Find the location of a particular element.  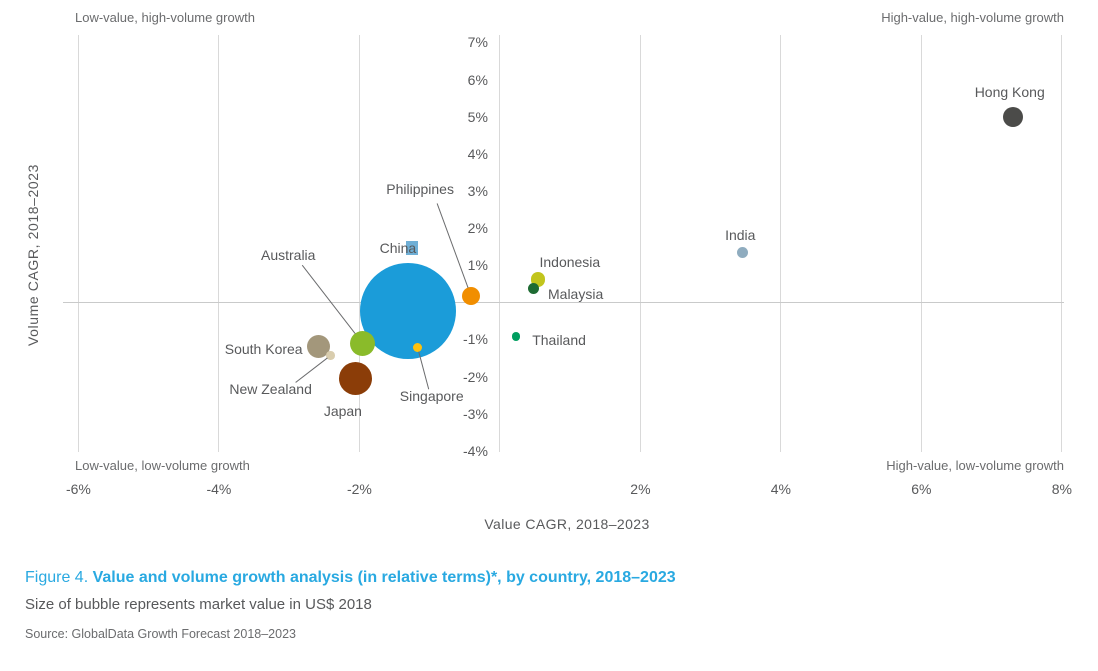

label-highlight-china is located at coordinates (411, 247).